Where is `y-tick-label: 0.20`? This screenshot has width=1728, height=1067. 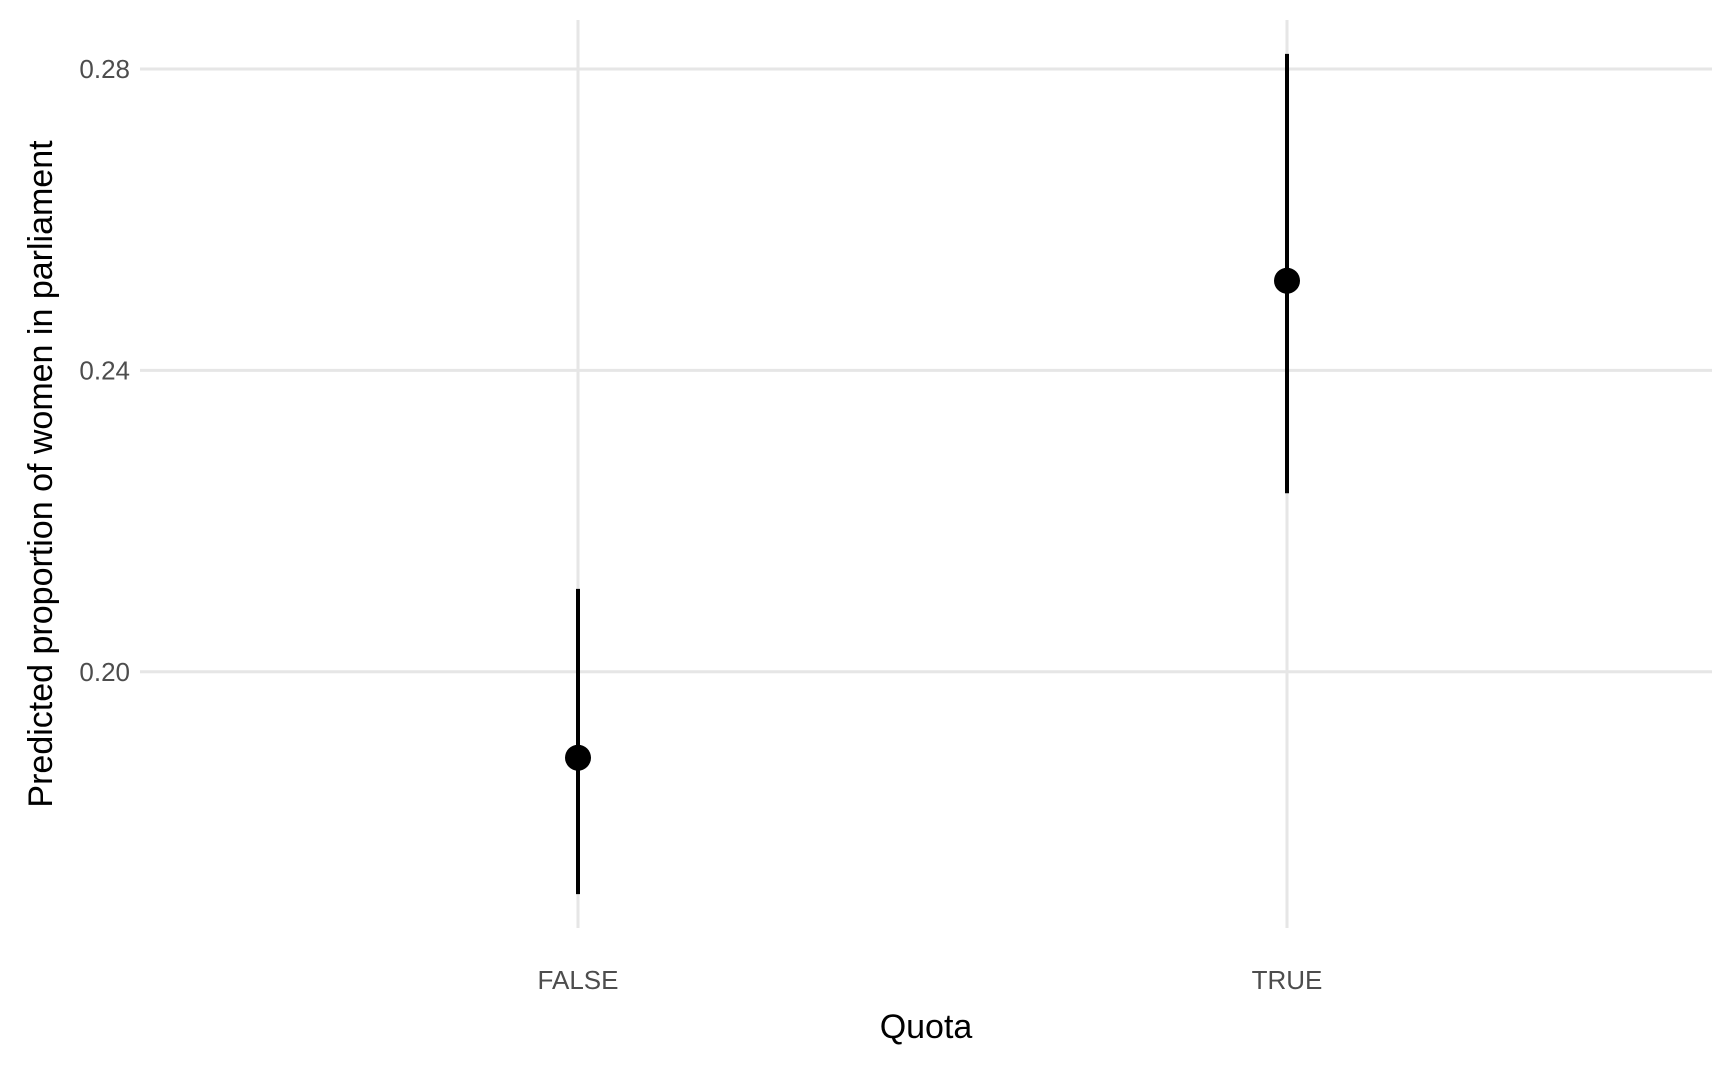 y-tick-label: 0.20 is located at coordinates (104, 672).